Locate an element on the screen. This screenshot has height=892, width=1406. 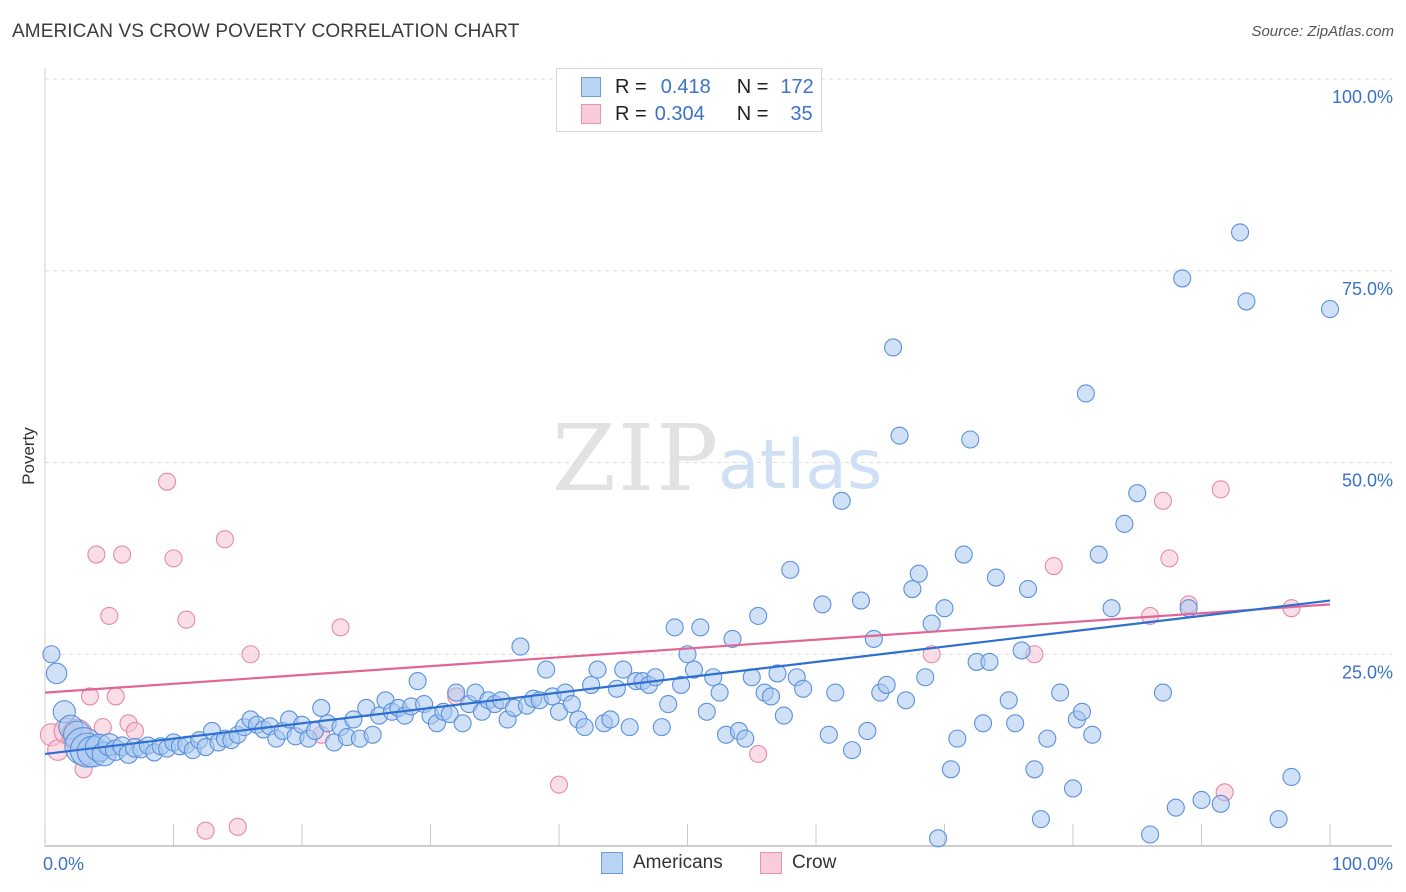
bottom-legend-label-americans: Americans is located at coordinates (678, 862).